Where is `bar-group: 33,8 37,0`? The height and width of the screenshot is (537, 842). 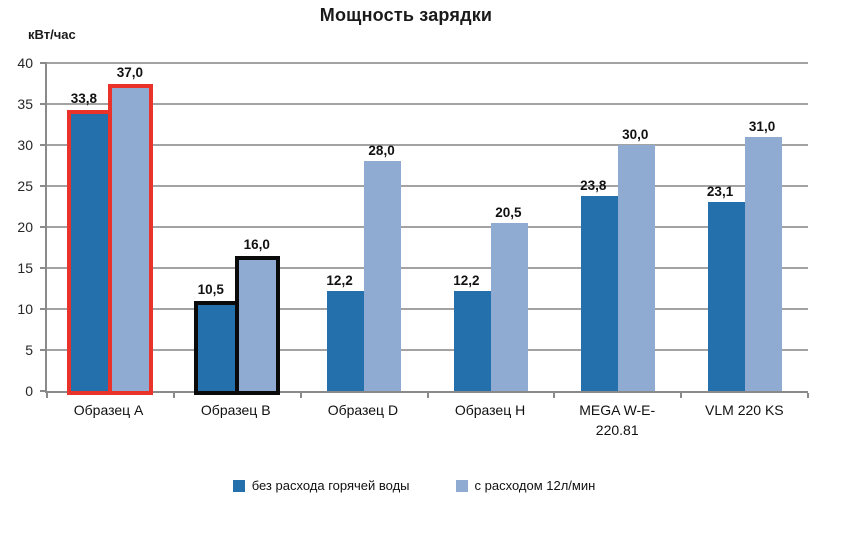
bar-group: 33,8 37,0 is located at coordinates (110, 229).